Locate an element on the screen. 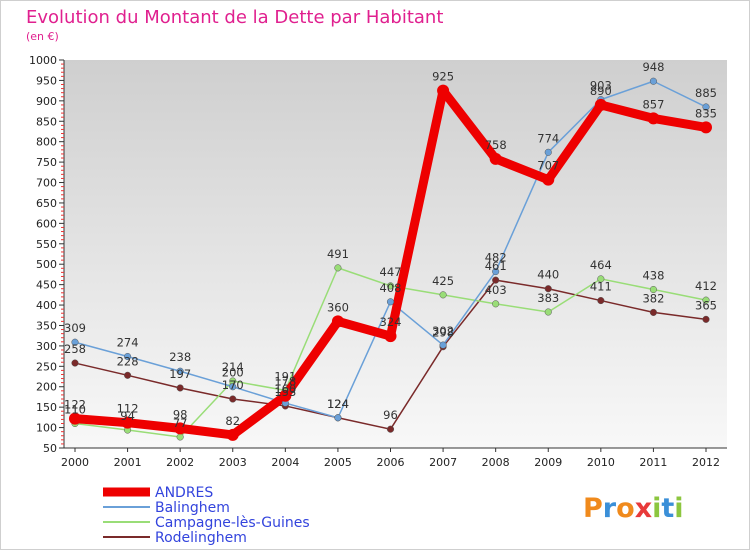 This screenshot has width=750, height=550. y-tick-label: 350 is located at coordinates (46, 325).